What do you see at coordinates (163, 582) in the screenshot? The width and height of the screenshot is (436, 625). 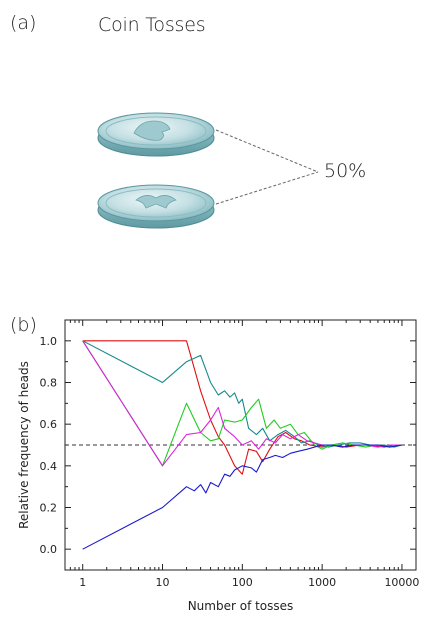 I see `x-tick-label: 10` at bounding box center [163, 582].